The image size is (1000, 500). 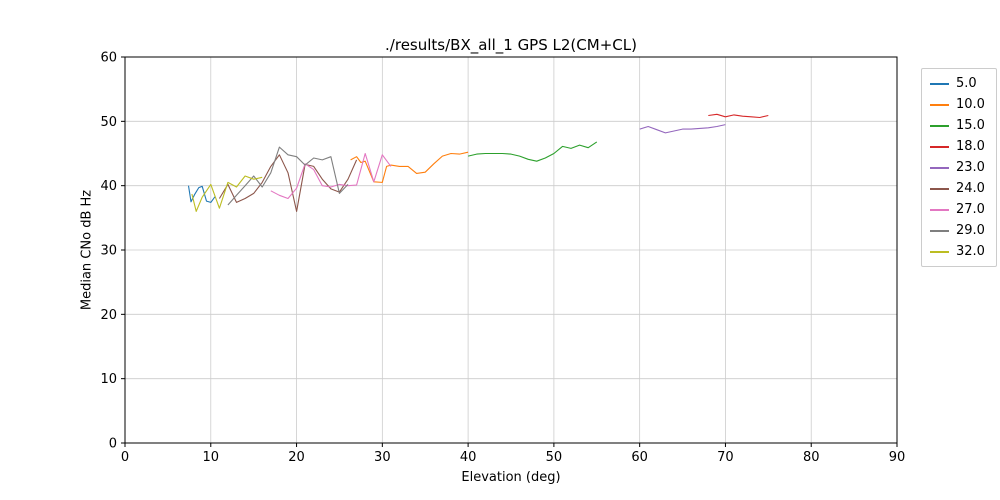 What do you see at coordinates (113, 444) in the screenshot?
I see `y-tick-label: 0` at bounding box center [113, 444].